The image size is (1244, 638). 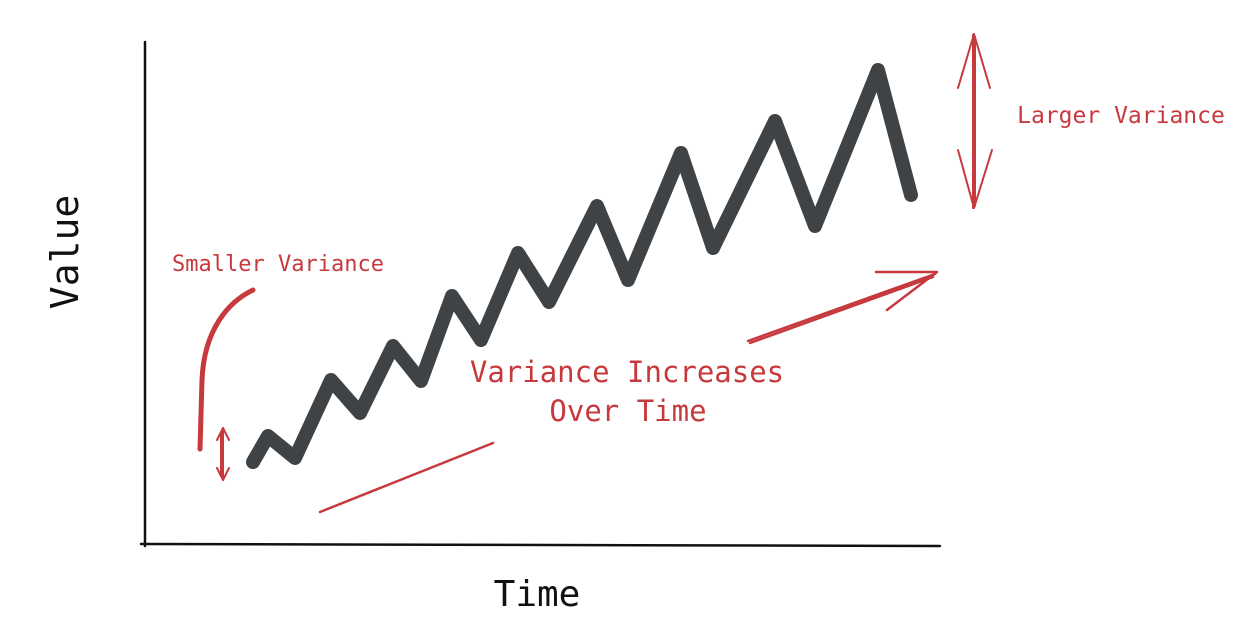 I want to click on y-axis-label: Value, so click(x=65, y=252).